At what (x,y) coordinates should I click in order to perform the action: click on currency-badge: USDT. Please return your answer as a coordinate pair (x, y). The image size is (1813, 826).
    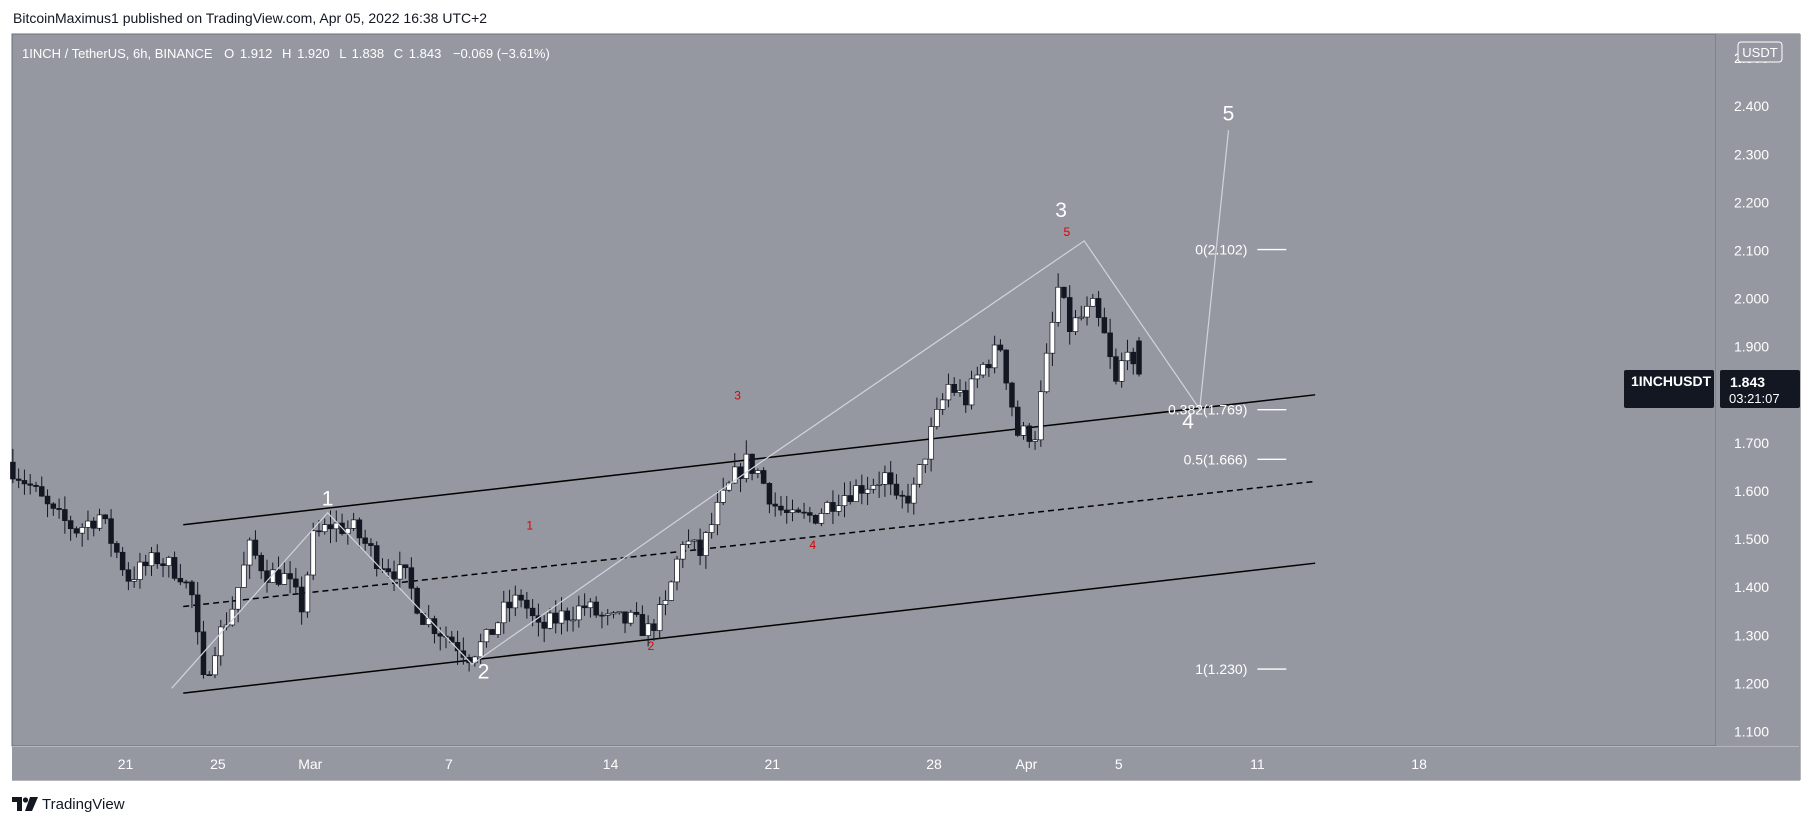
    Looking at the image, I should click on (1760, 52).